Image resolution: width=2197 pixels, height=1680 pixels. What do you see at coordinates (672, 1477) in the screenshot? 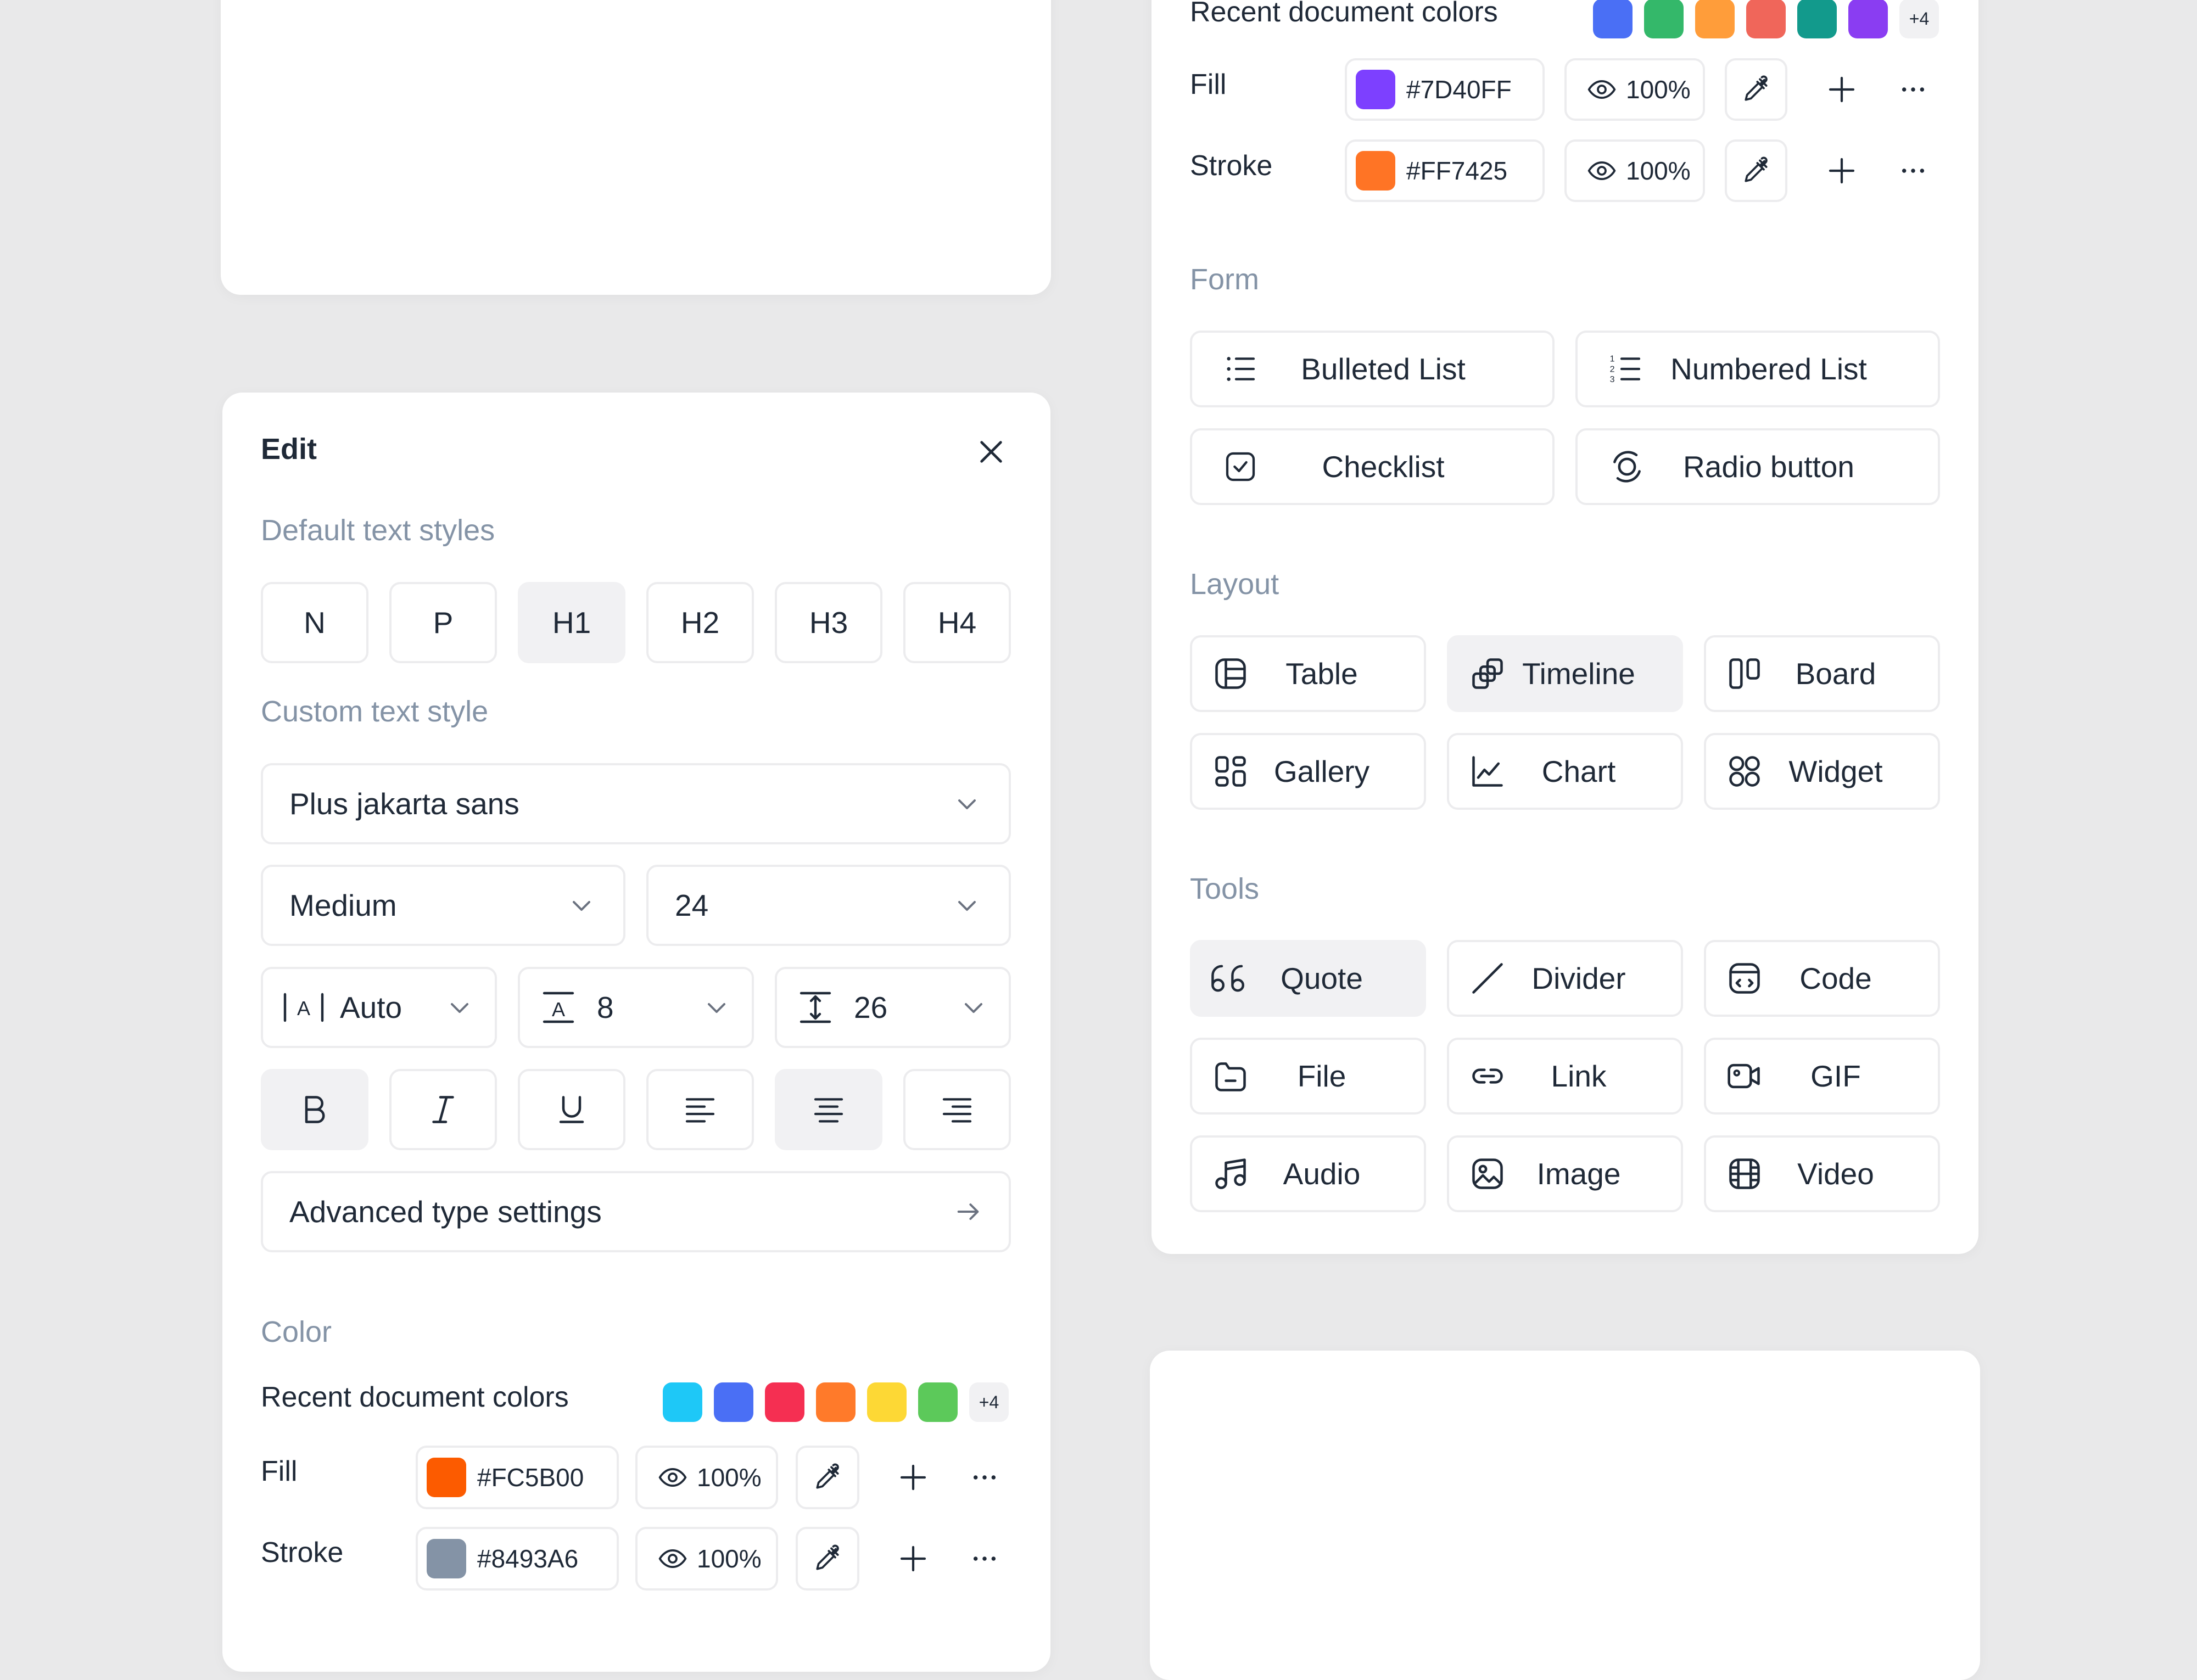
I see `eye-icon` at bounding box center [672, 1477].